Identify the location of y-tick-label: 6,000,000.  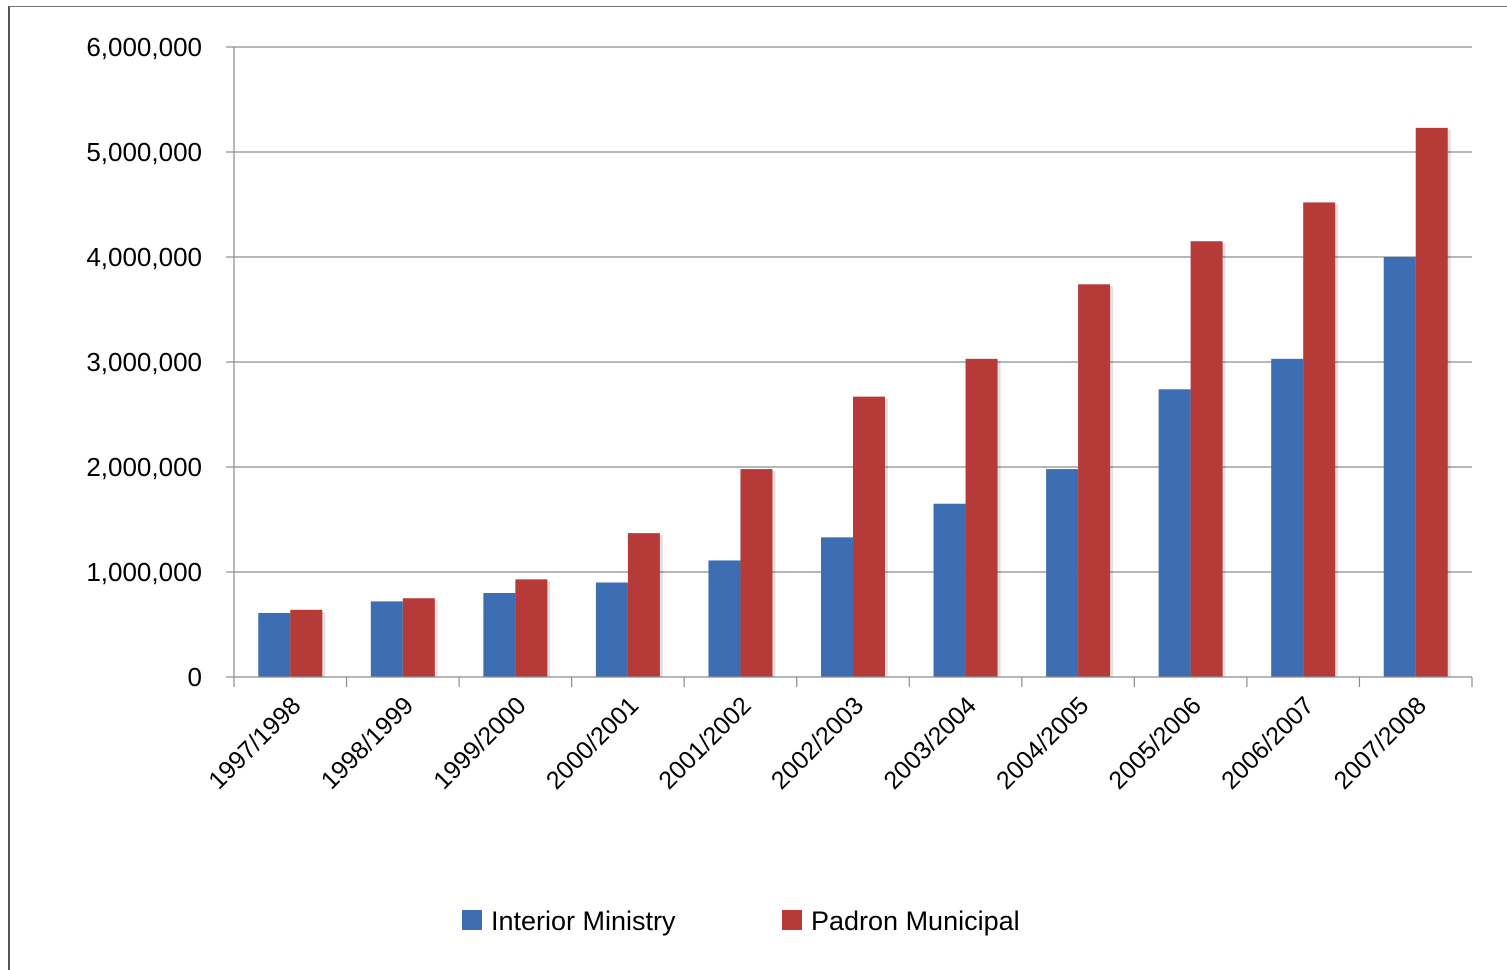
(144, 47).